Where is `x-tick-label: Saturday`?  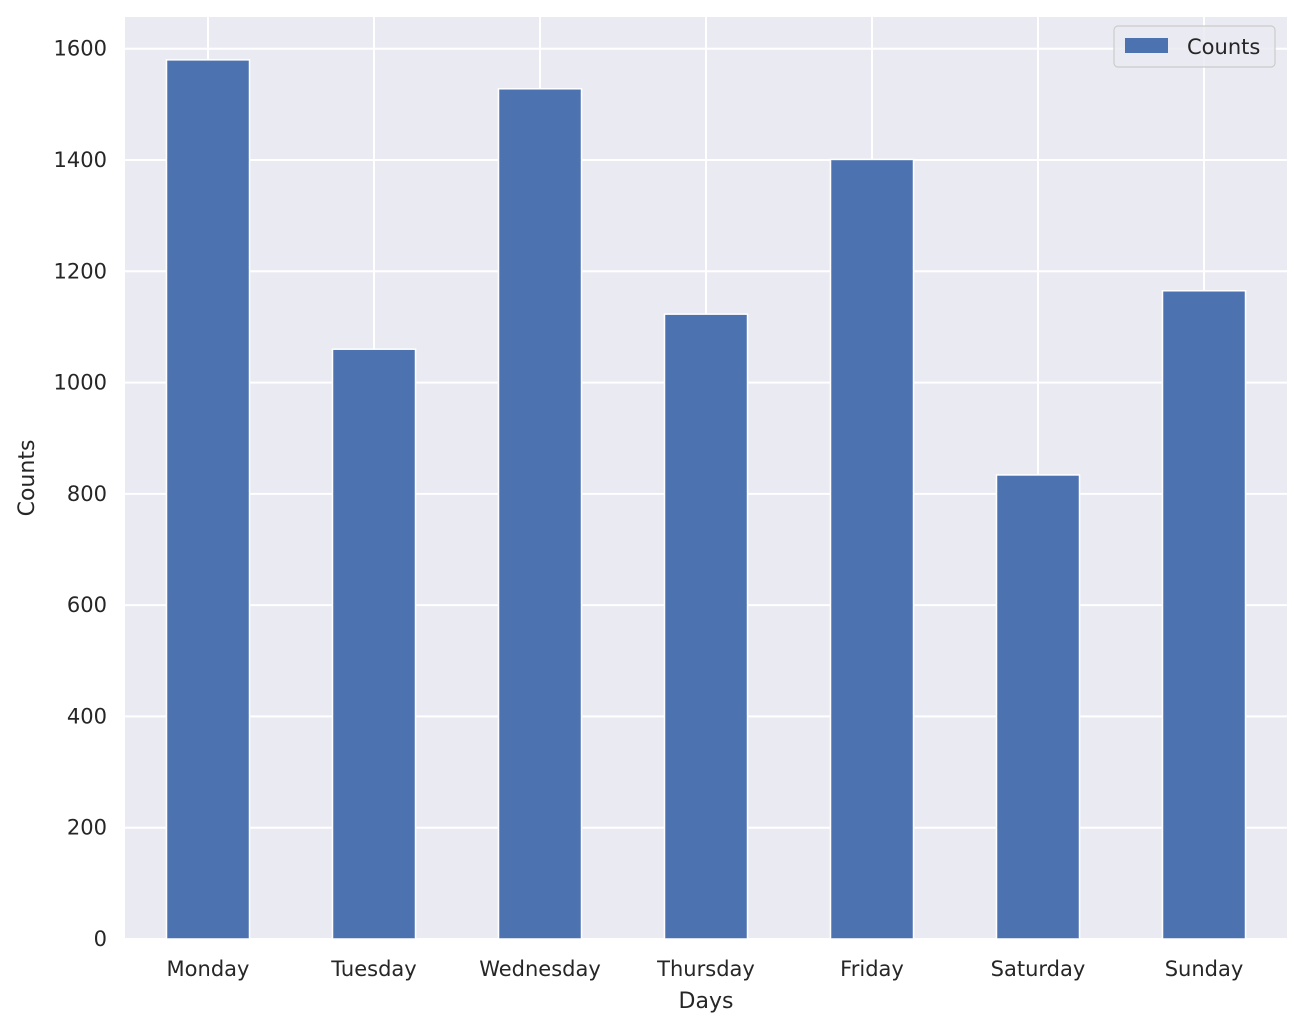 x-tick-label: Saturday is located at coordinates (1038, 969).